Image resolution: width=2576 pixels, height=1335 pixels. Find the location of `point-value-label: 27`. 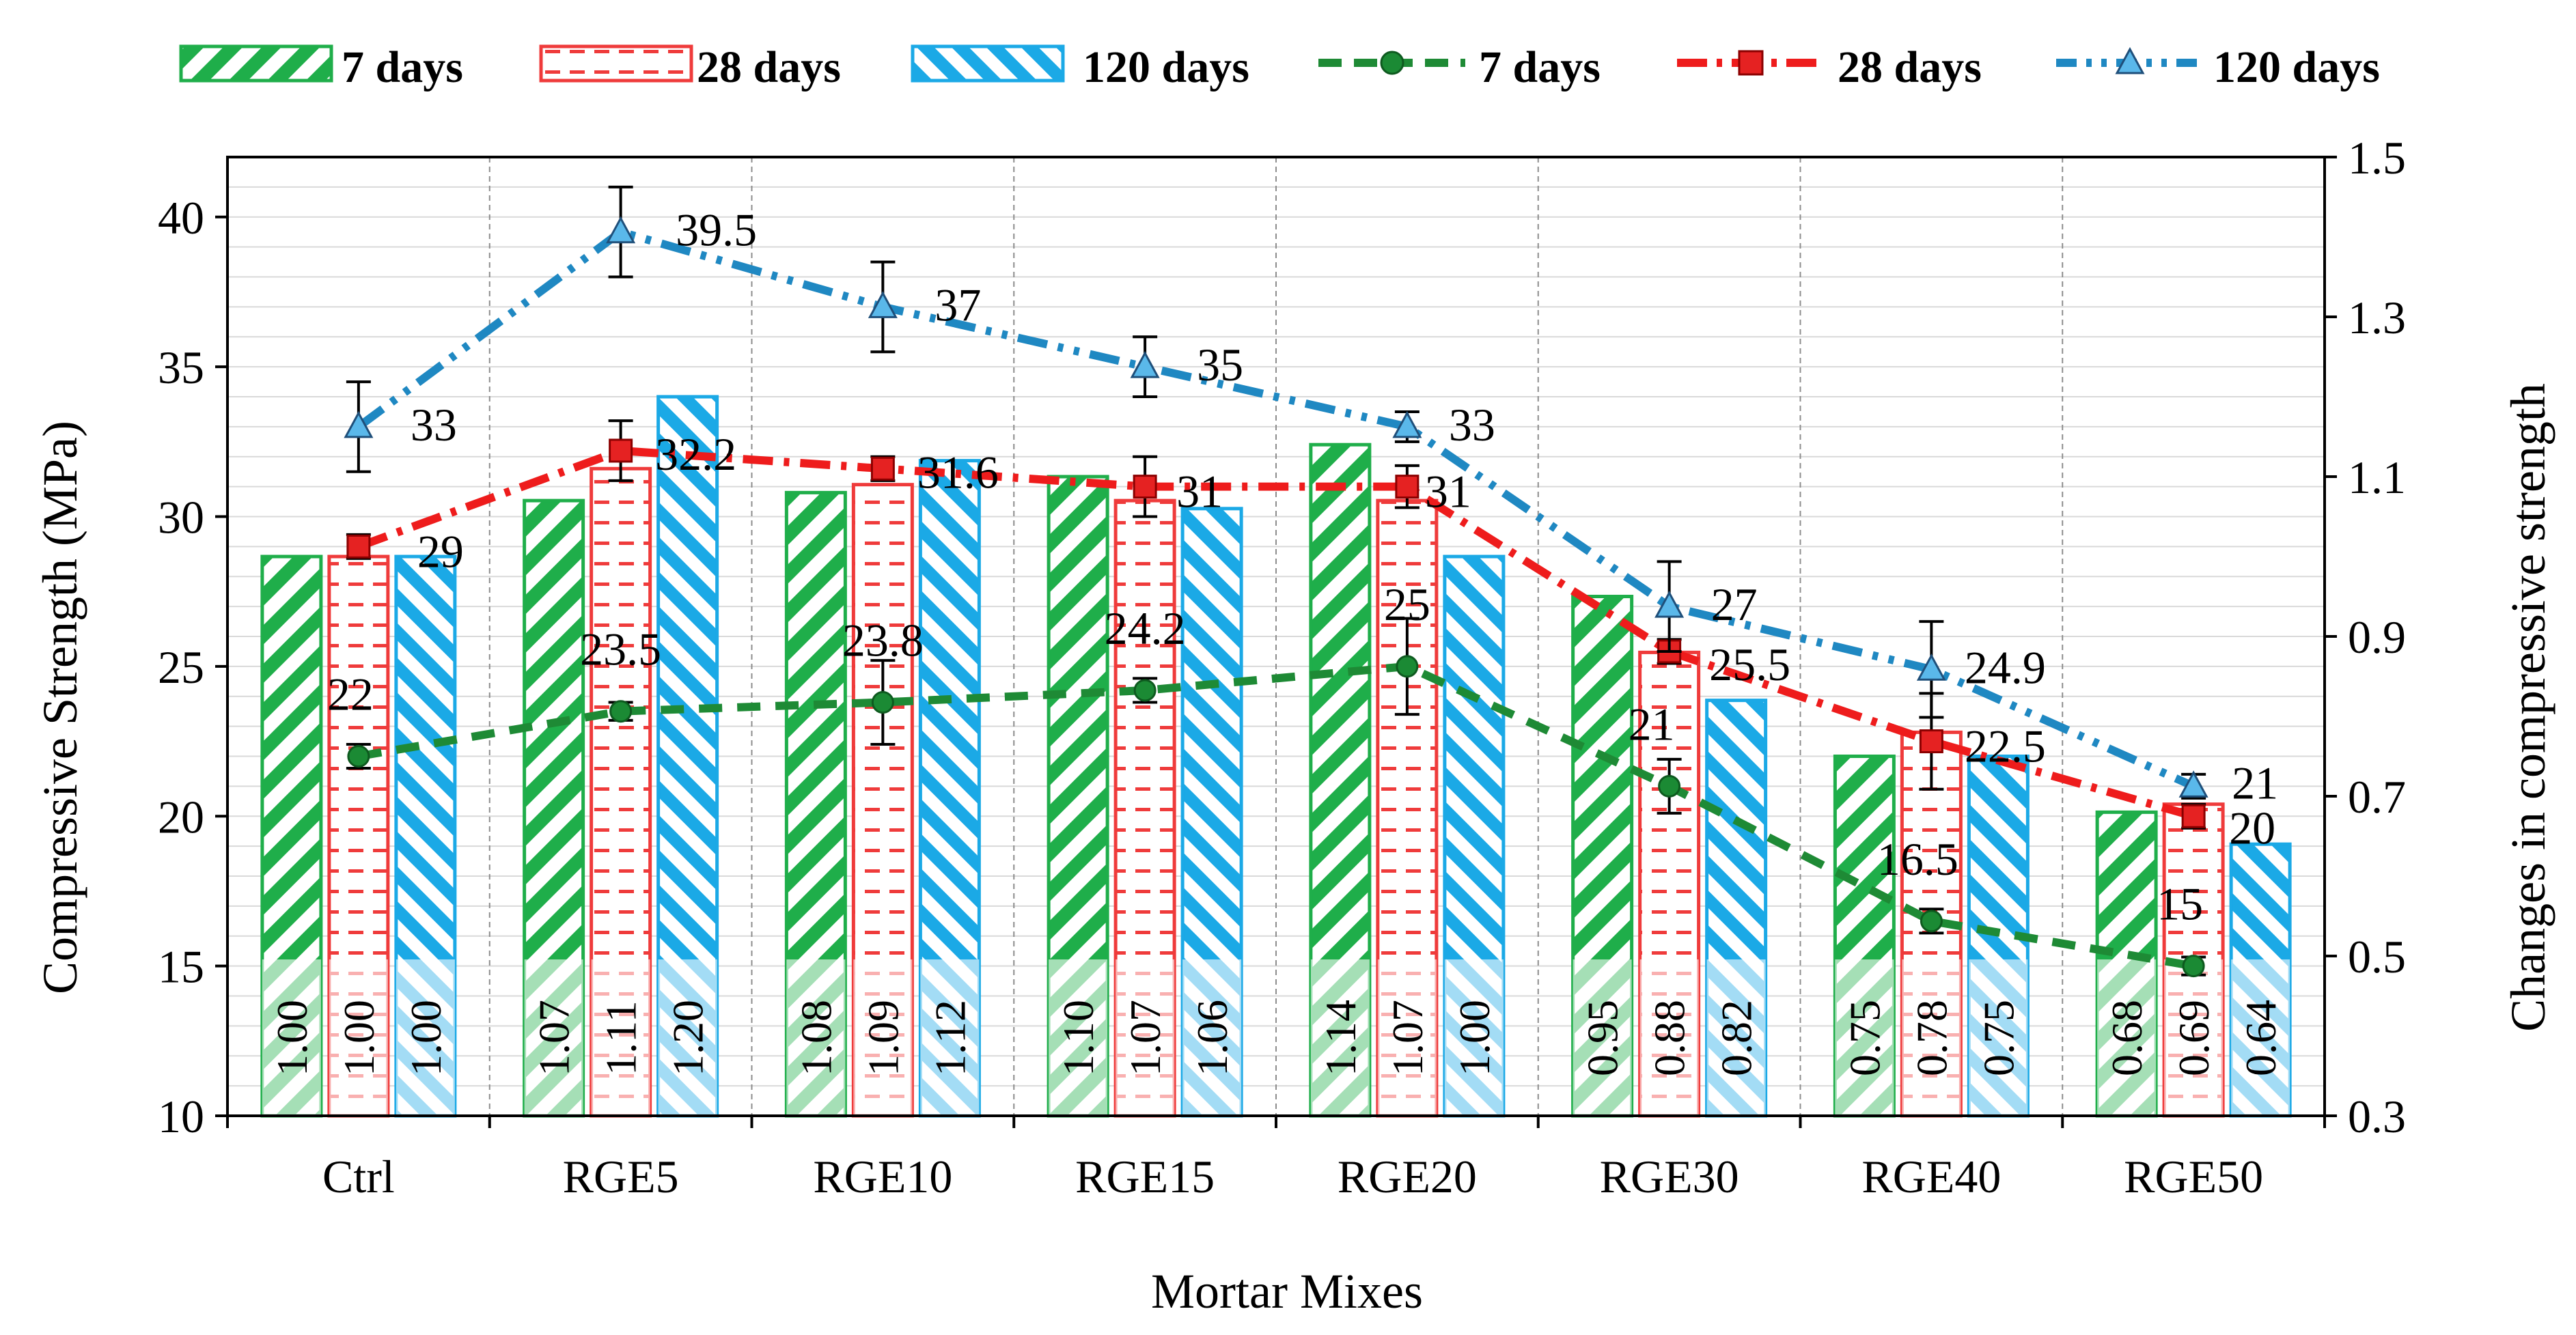

point-value-label: 27 is located at coordinates (1734, 604).